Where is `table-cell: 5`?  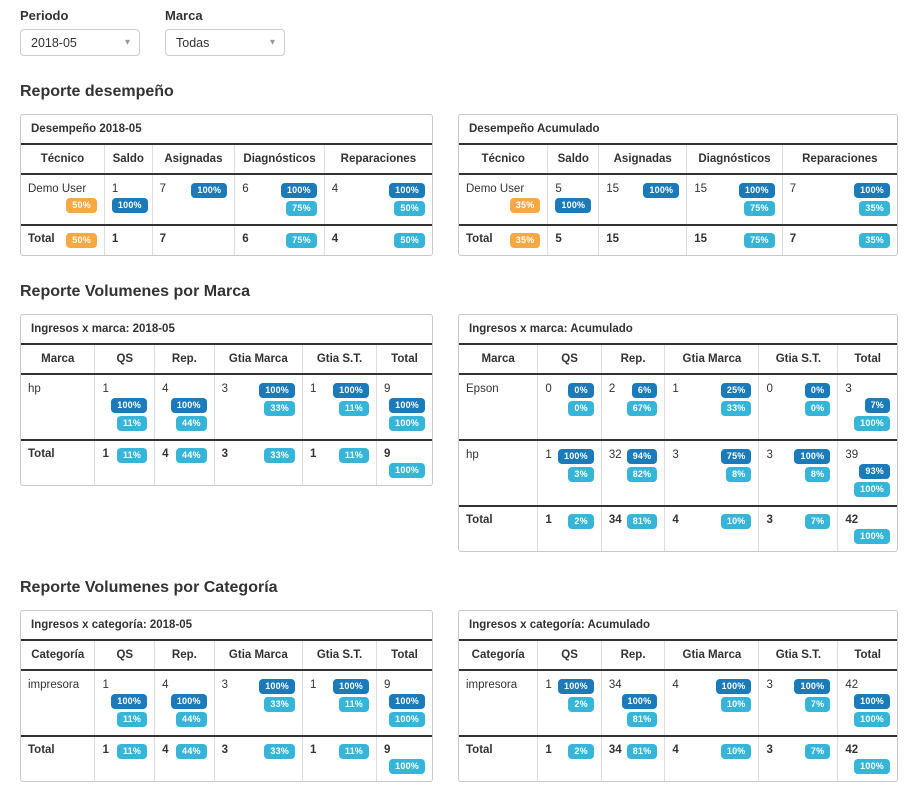 table-cell: 5 is located at coordinates (573, 239).